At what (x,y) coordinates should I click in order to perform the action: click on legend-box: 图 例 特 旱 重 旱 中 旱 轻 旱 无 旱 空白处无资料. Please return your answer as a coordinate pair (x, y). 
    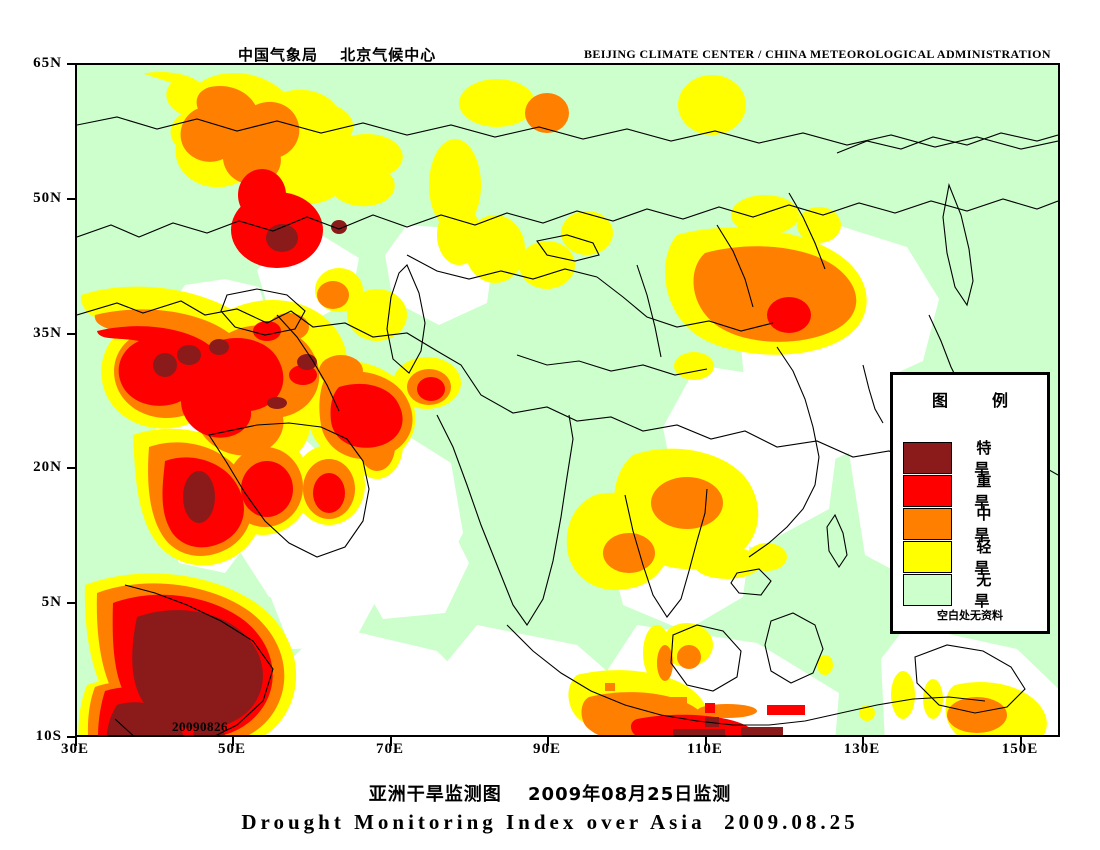
    Looking at the image, I should click on (970, 503).